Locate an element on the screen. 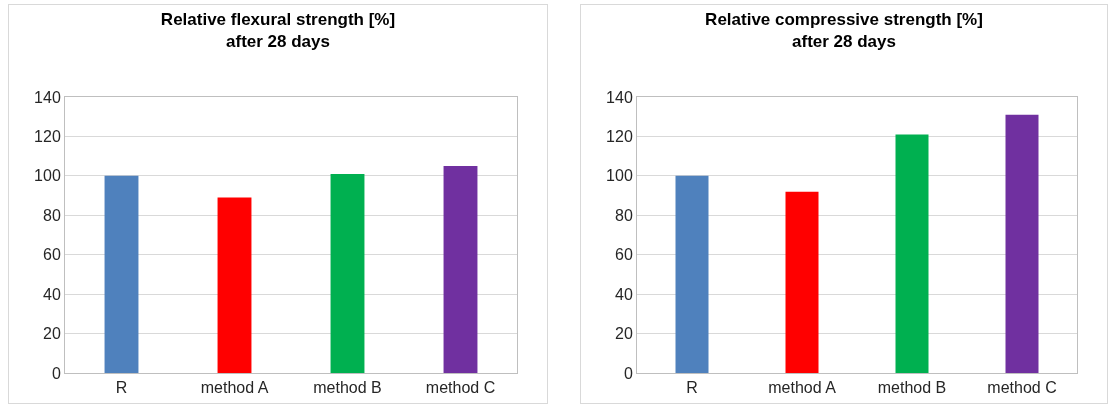  chart-title: Relative compressive strength [%] after 28 days is located at coordinates (844, 30).